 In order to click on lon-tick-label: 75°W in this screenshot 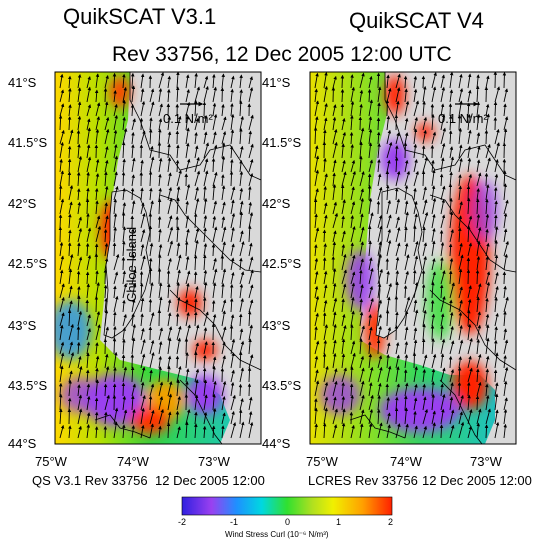, I will do `click(322, 461)`.